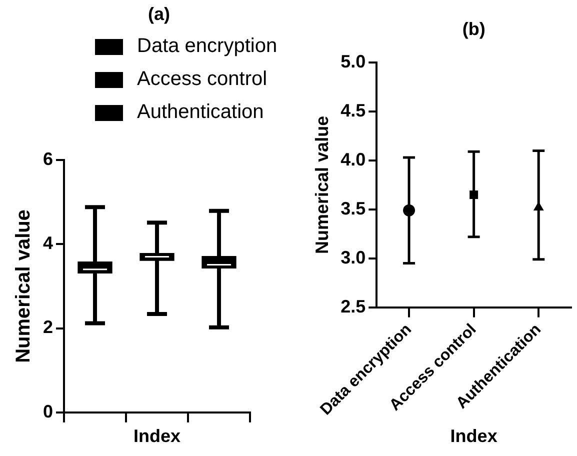 The width and height of the screenshot is (577, 456). What do you see at coordinates (474, 28) in the screenshot?
I see `chart-title: (b)` at bounding box center [474, 28].